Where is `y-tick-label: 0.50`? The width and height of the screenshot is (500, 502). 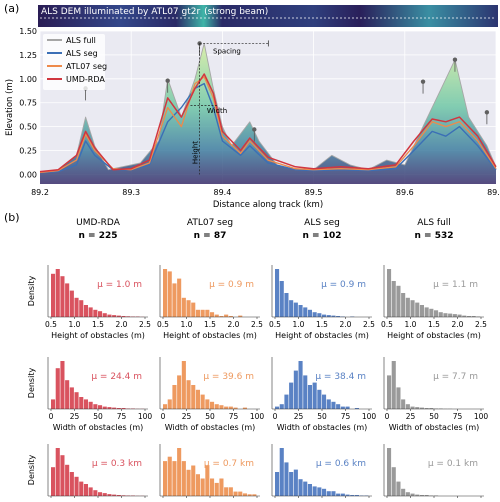
y-tick-label: 0.50 is located at coordinates (28, 127).